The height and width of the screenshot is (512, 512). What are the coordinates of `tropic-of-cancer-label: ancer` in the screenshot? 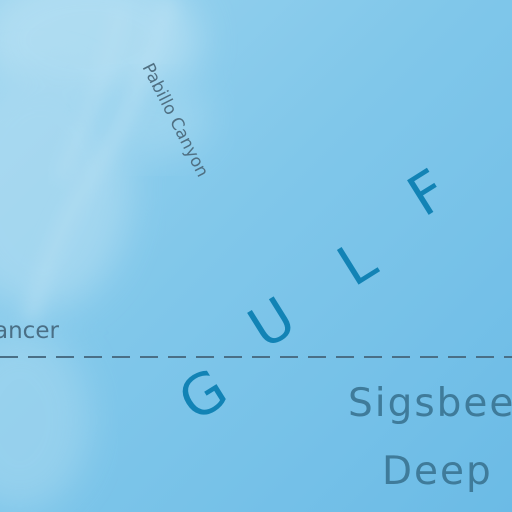 It's located at (29, 331).